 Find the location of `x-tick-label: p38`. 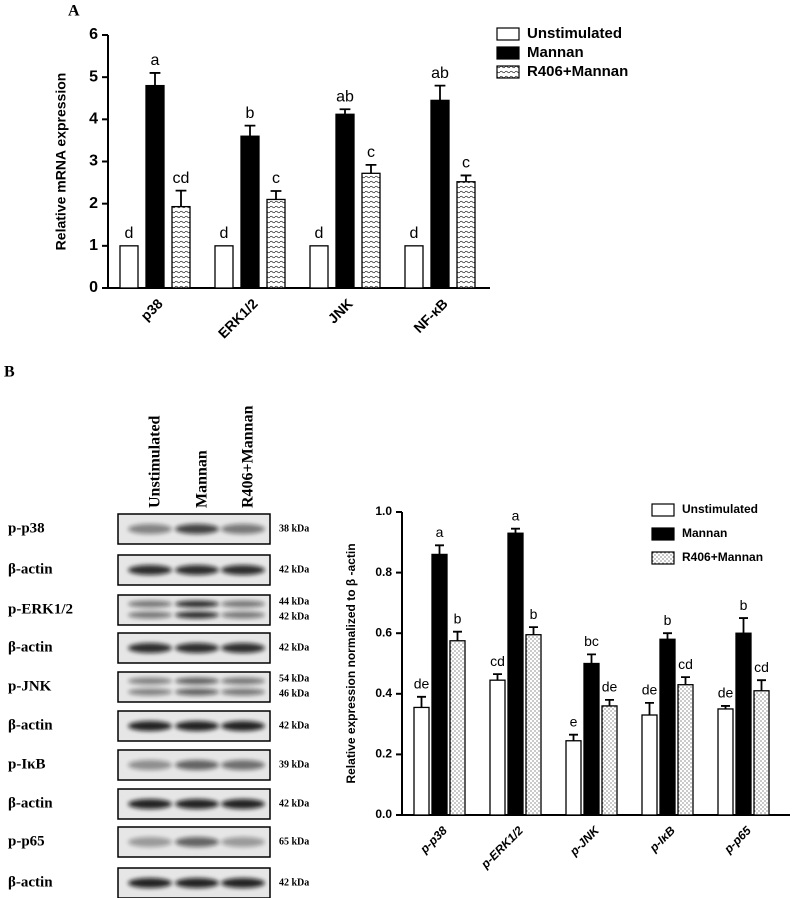

x-tick-label: p38 is located at coordinates (151, 309).